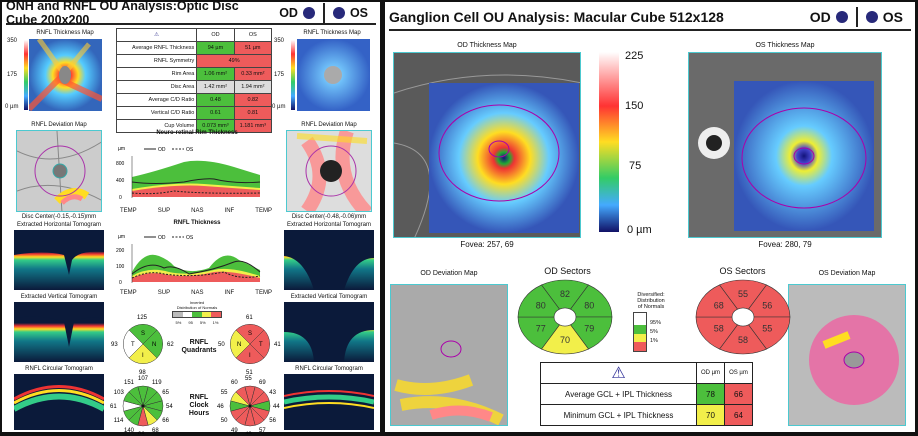  I want to click on legend-title-1: Inverted, so click(197, 302).